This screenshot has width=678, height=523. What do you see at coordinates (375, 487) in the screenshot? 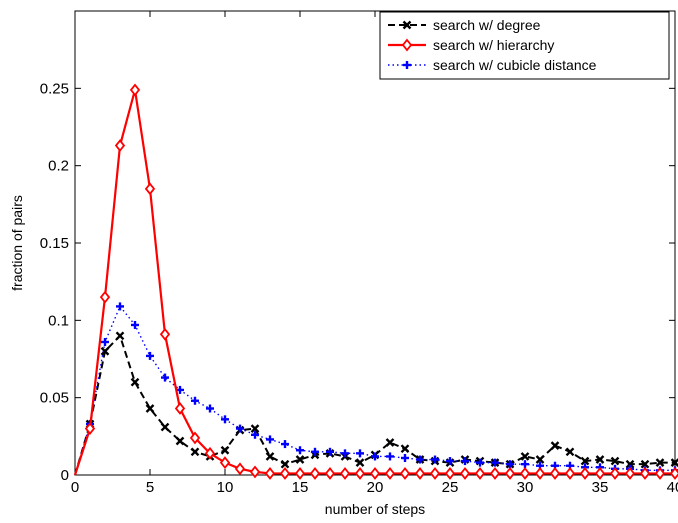
I see `x-tick-label: 20` at bounding box center [375, 487].